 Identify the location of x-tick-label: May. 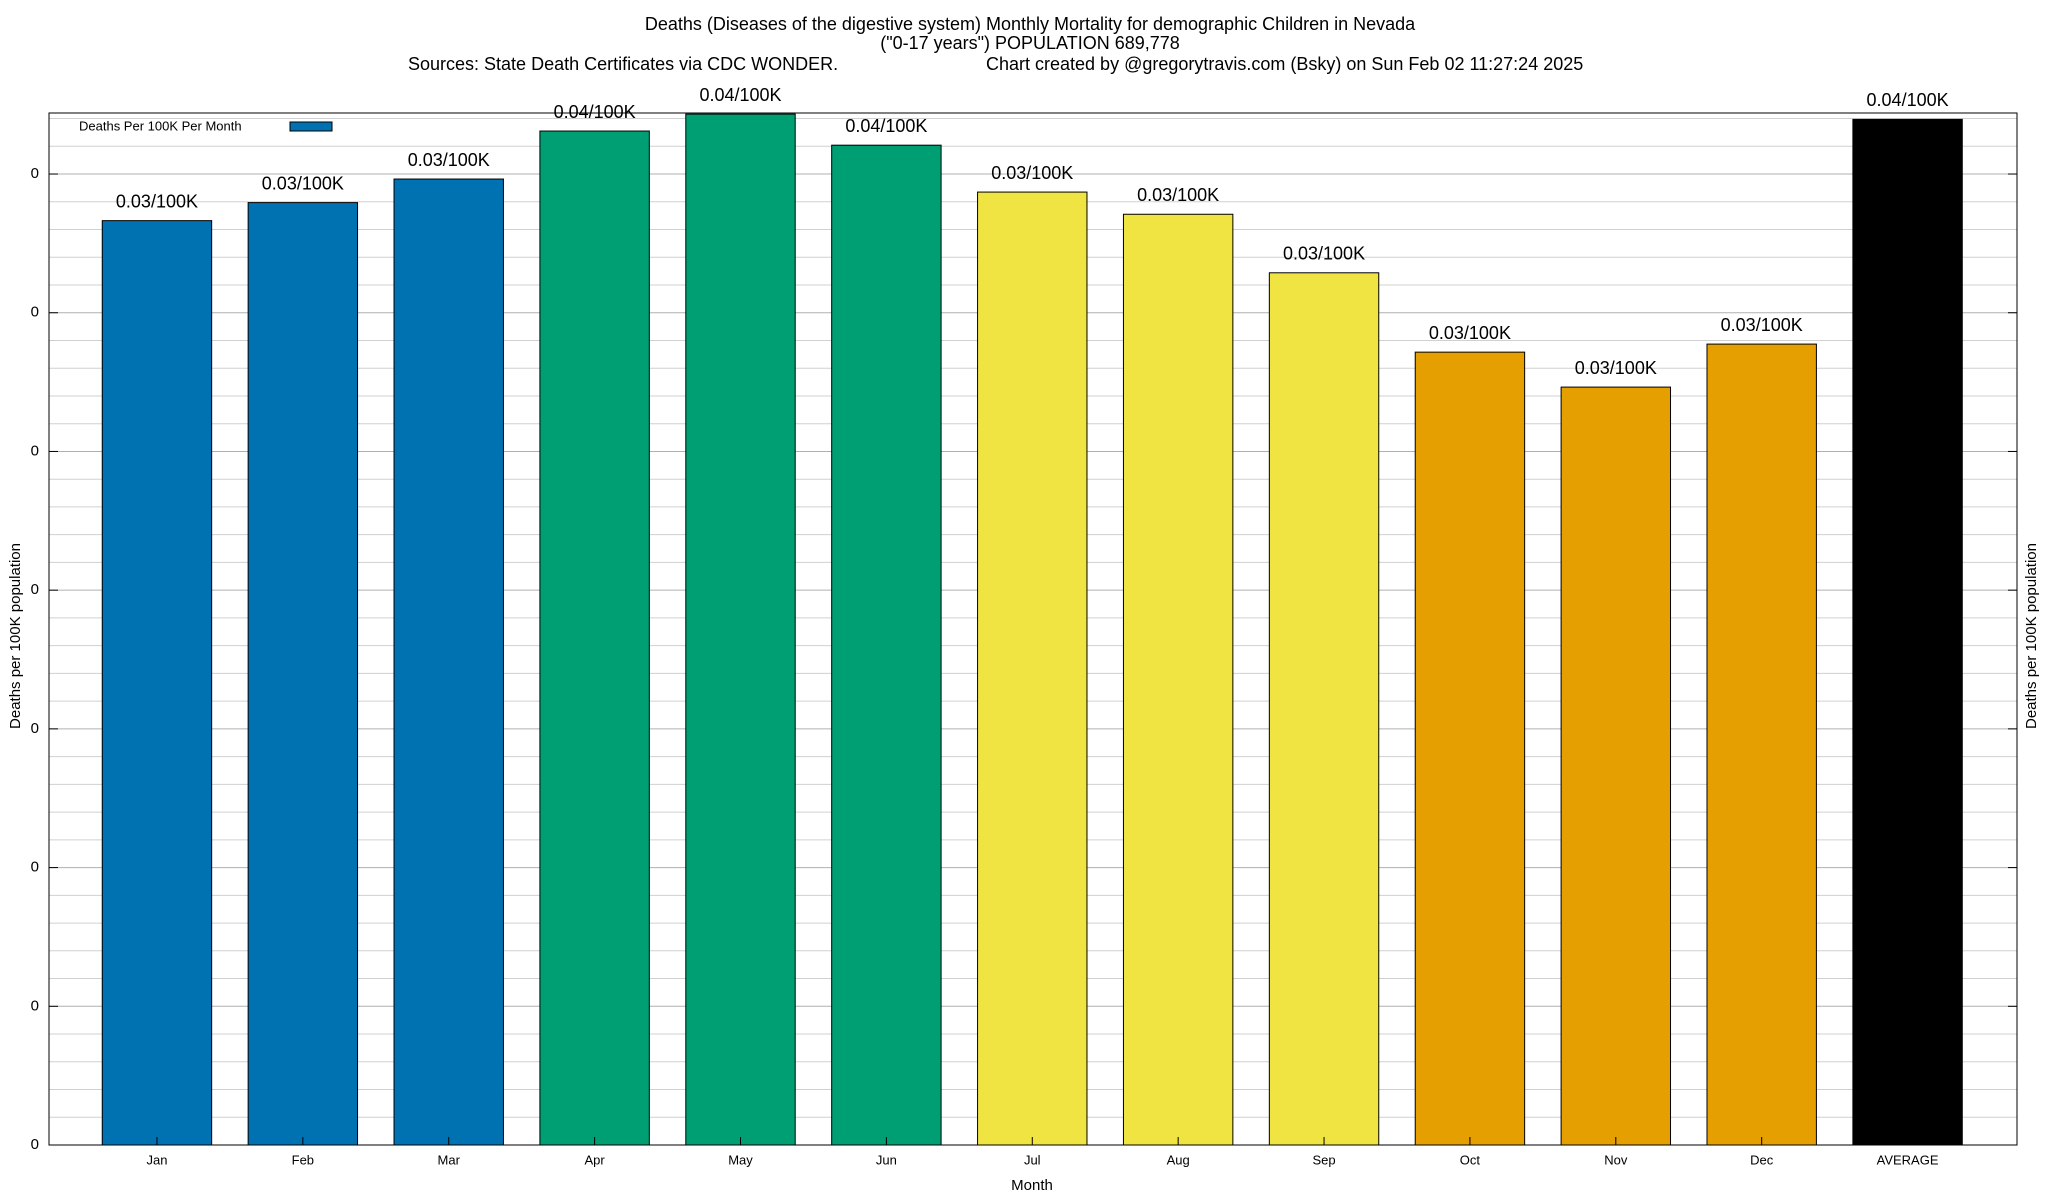
(740, 1159).